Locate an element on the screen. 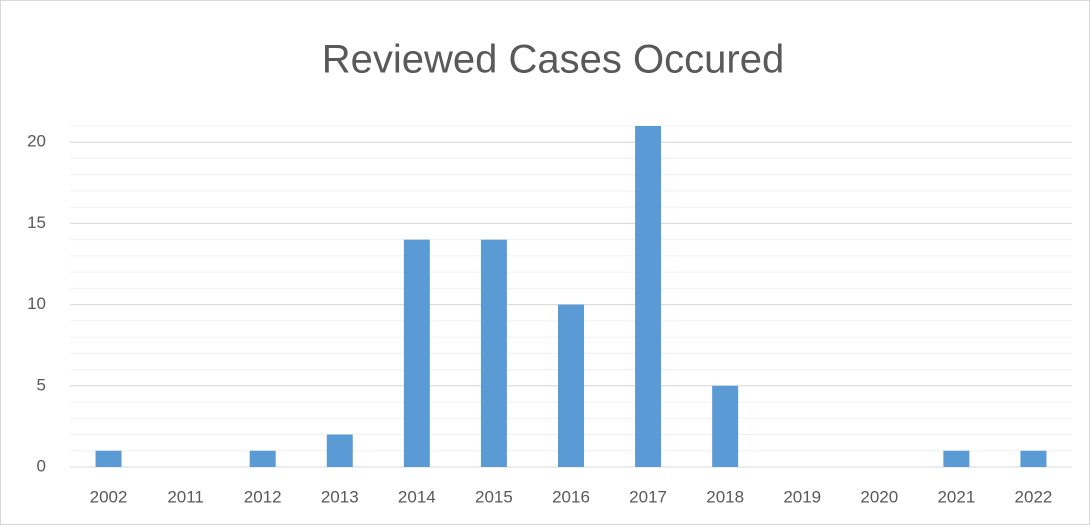 Image resolution: width=1090 pixels, height=525 pixels. x-tick-label: 2011 is located at coordinates (185, 496).